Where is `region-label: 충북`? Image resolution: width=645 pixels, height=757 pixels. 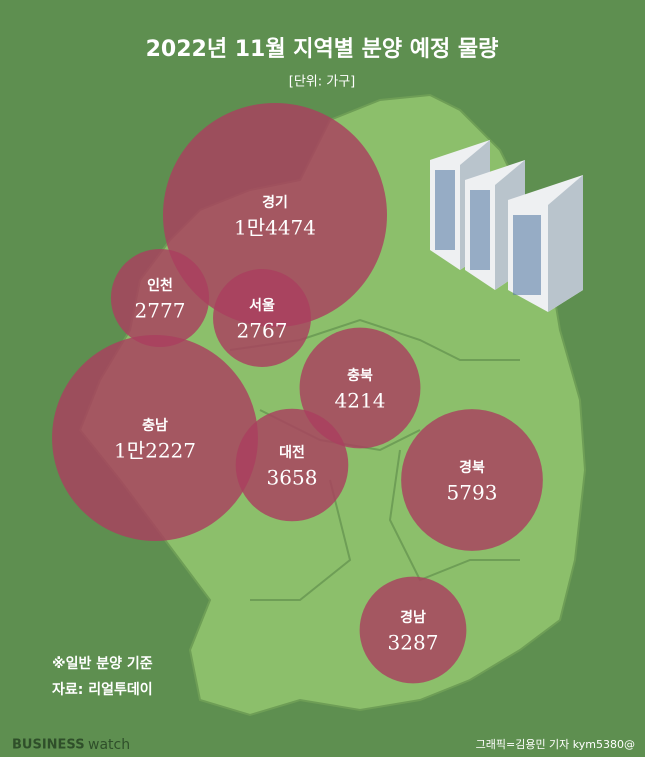
region-label: 충북 is located at coordinates (360, 376).